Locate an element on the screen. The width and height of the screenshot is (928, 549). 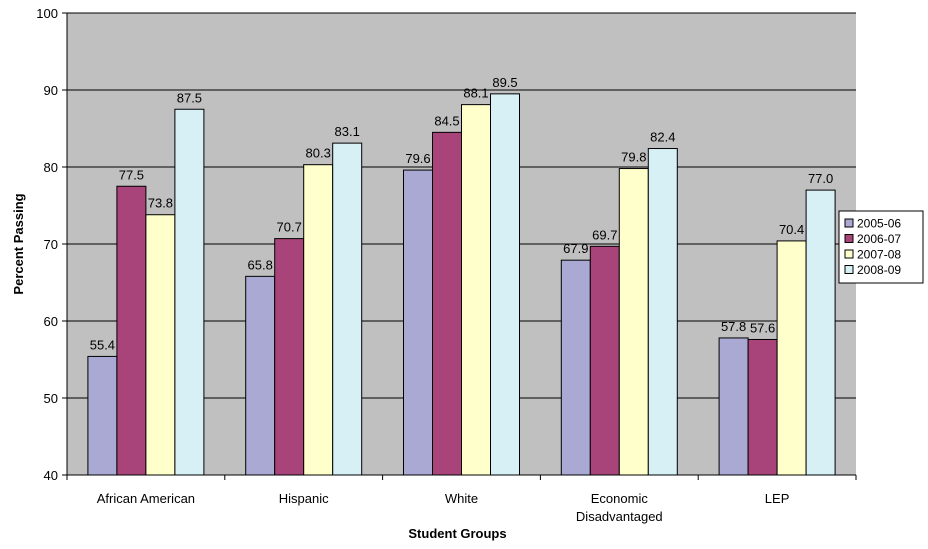
data-label: 55.4 is located at coordinates (102, 344).